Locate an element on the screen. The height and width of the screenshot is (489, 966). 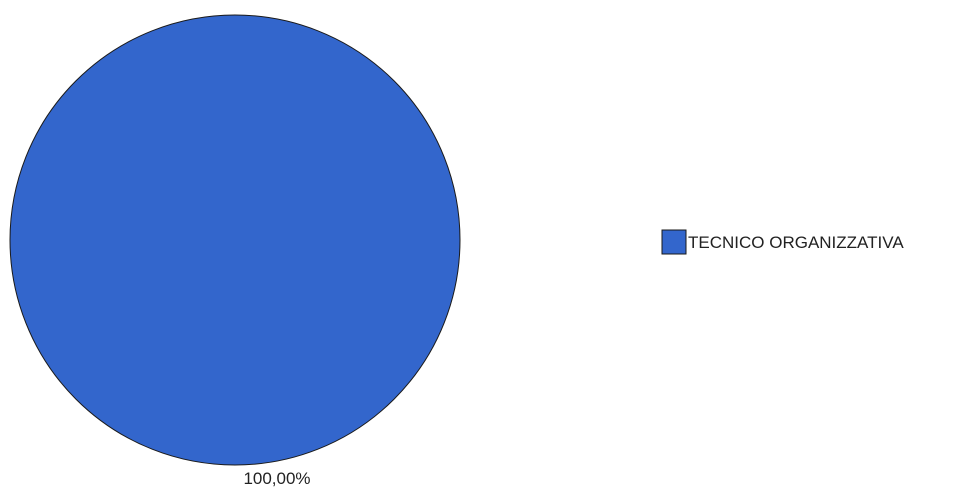
pie-data-label: 100,00% is located at coordinates (276, 478).